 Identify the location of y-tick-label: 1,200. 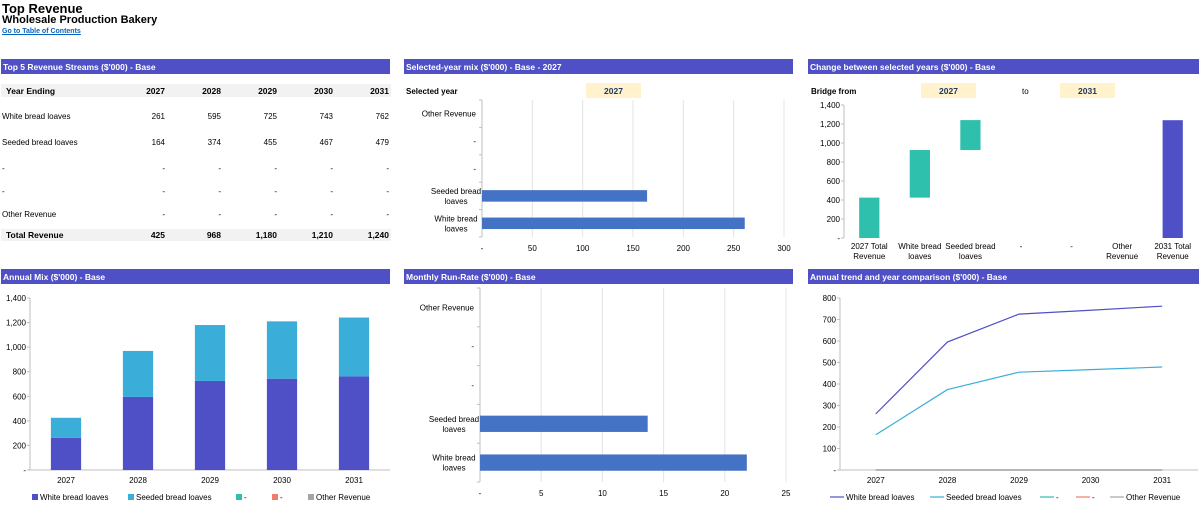
(16, 323).